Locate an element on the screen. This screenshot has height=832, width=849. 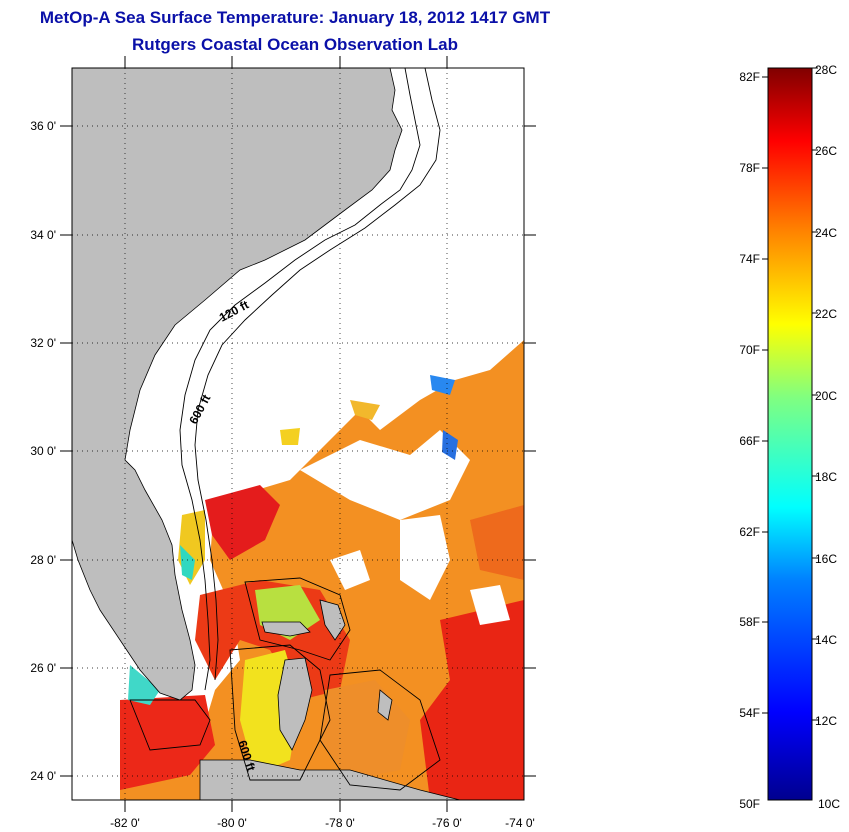
lat-label: 26 0' is located at coordinates (43, 668).